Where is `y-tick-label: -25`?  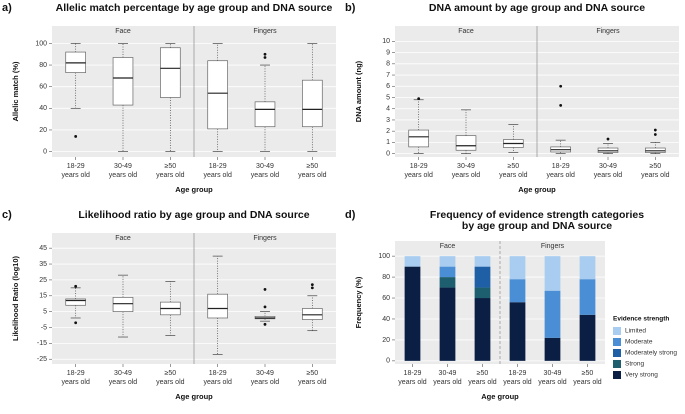 y-tick-label: -25 is located at coordinates (42, 359).